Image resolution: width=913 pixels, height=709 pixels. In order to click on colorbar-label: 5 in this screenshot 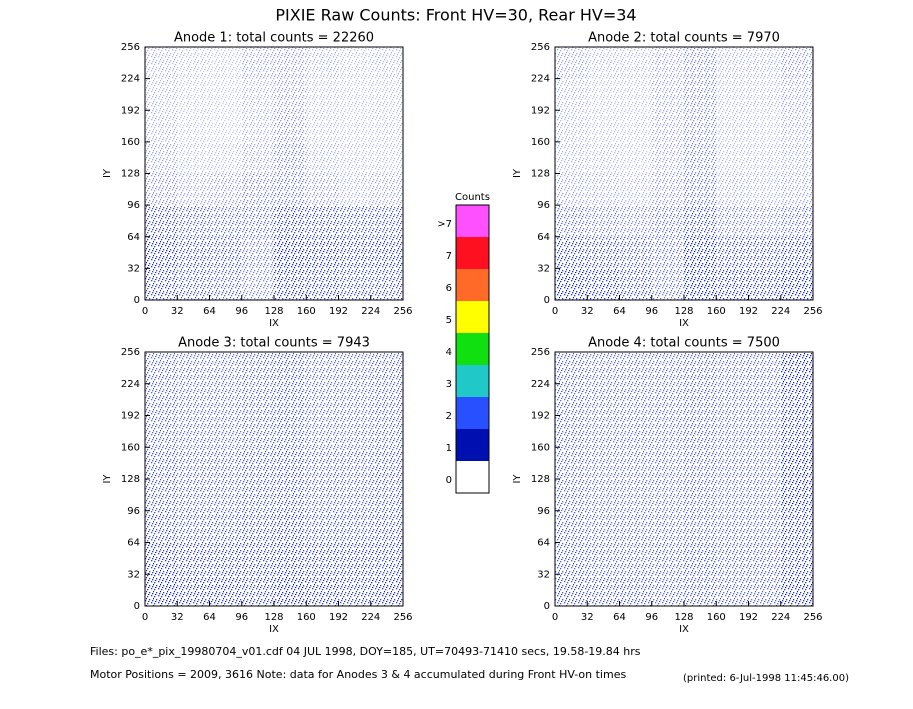, I will do `click(449, 320)`.